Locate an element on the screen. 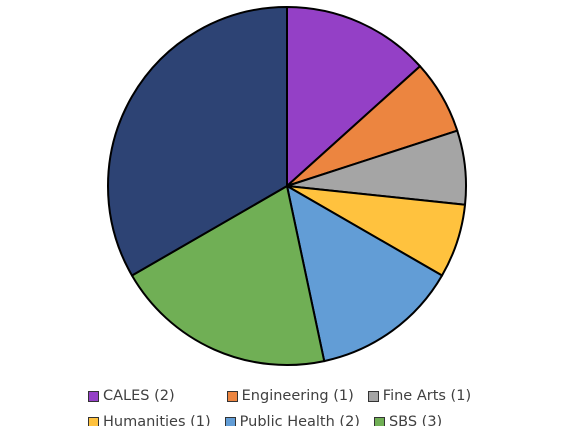 The width and height of the screenshot is (568, 426). legend-label-engineering: Engineering (1) is located at coordinates (297, 396).